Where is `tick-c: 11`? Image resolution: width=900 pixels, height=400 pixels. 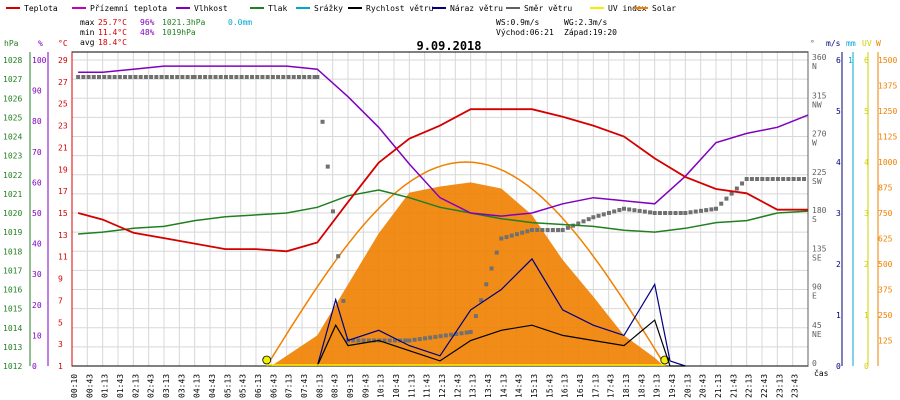
tick-c: 11 is located at coordinates (63, 257).